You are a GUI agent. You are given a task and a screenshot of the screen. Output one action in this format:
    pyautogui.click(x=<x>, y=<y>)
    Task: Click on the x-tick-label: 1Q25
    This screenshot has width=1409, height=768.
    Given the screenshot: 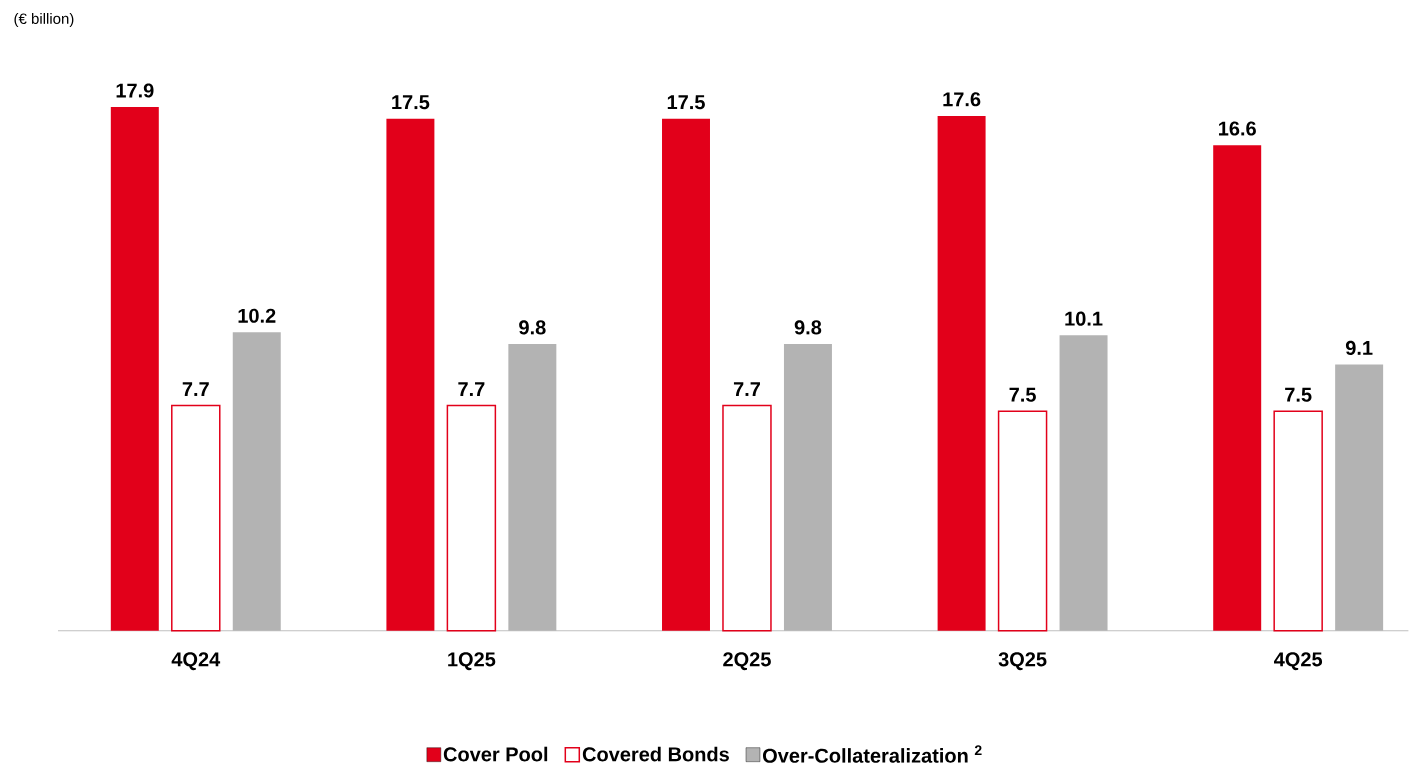 What is the action you would take?
    pyautogui.click(x=472, y=661)
    